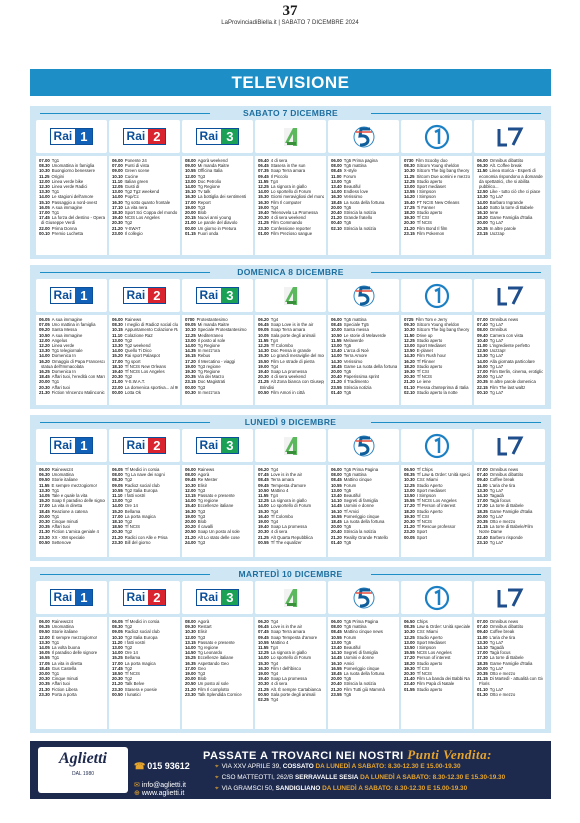 This screenshot has width=580, height=823. I want to click on program-row: 21.20 Y-SWAT, so click(145, 228).